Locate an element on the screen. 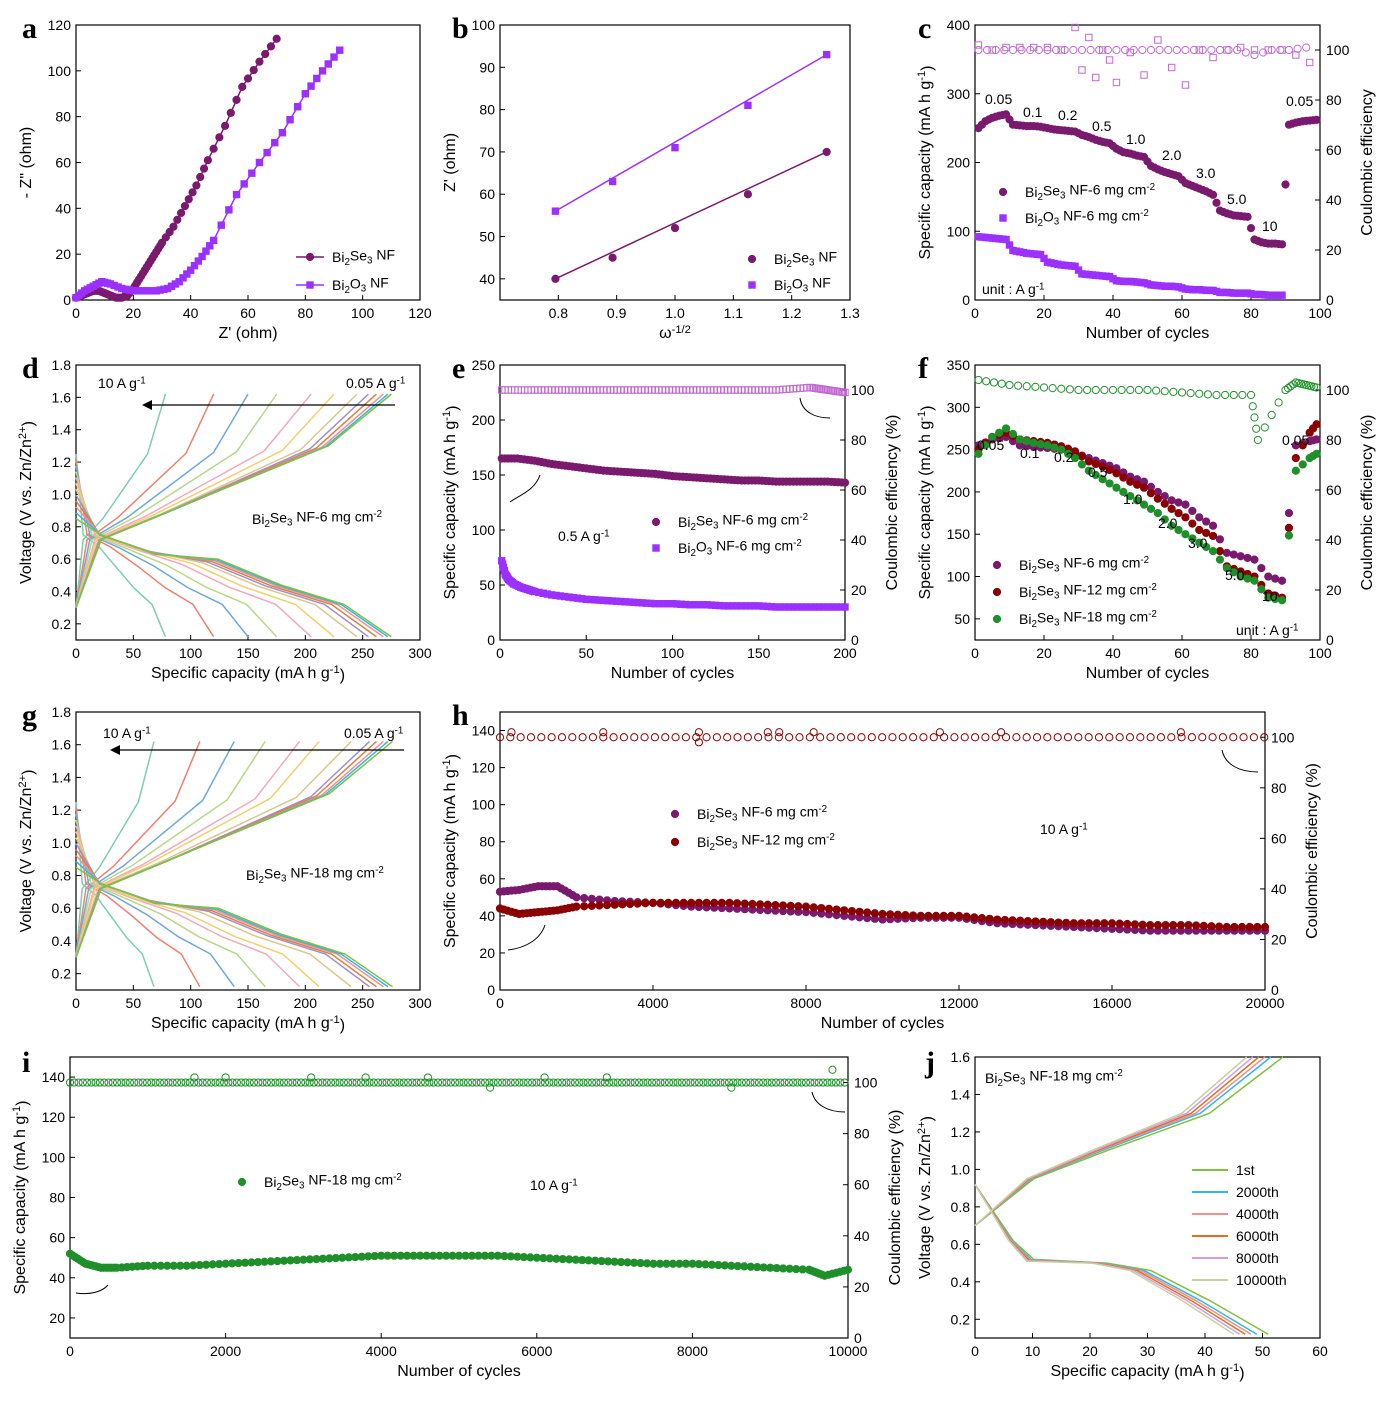 The image size is (1385, 1403). y2-tick-label: 100 is located at coordinates (1338, 390).